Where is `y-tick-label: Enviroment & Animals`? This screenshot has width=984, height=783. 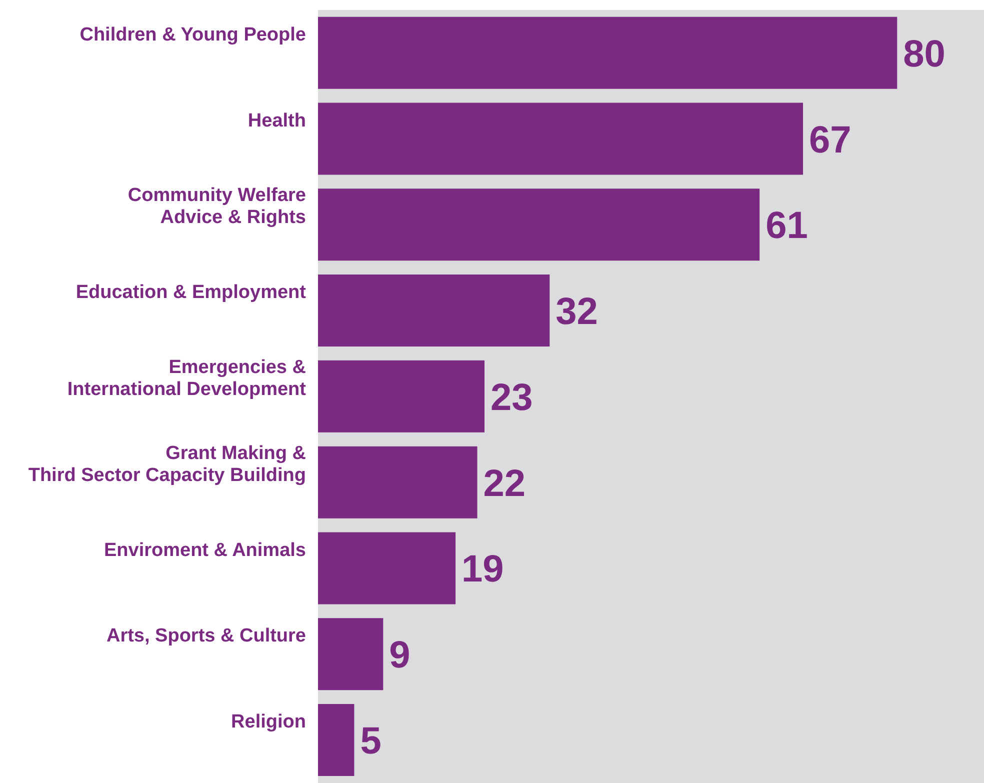
y-tick-label: Enviroment & Animals is located at coordinates (205, 550).